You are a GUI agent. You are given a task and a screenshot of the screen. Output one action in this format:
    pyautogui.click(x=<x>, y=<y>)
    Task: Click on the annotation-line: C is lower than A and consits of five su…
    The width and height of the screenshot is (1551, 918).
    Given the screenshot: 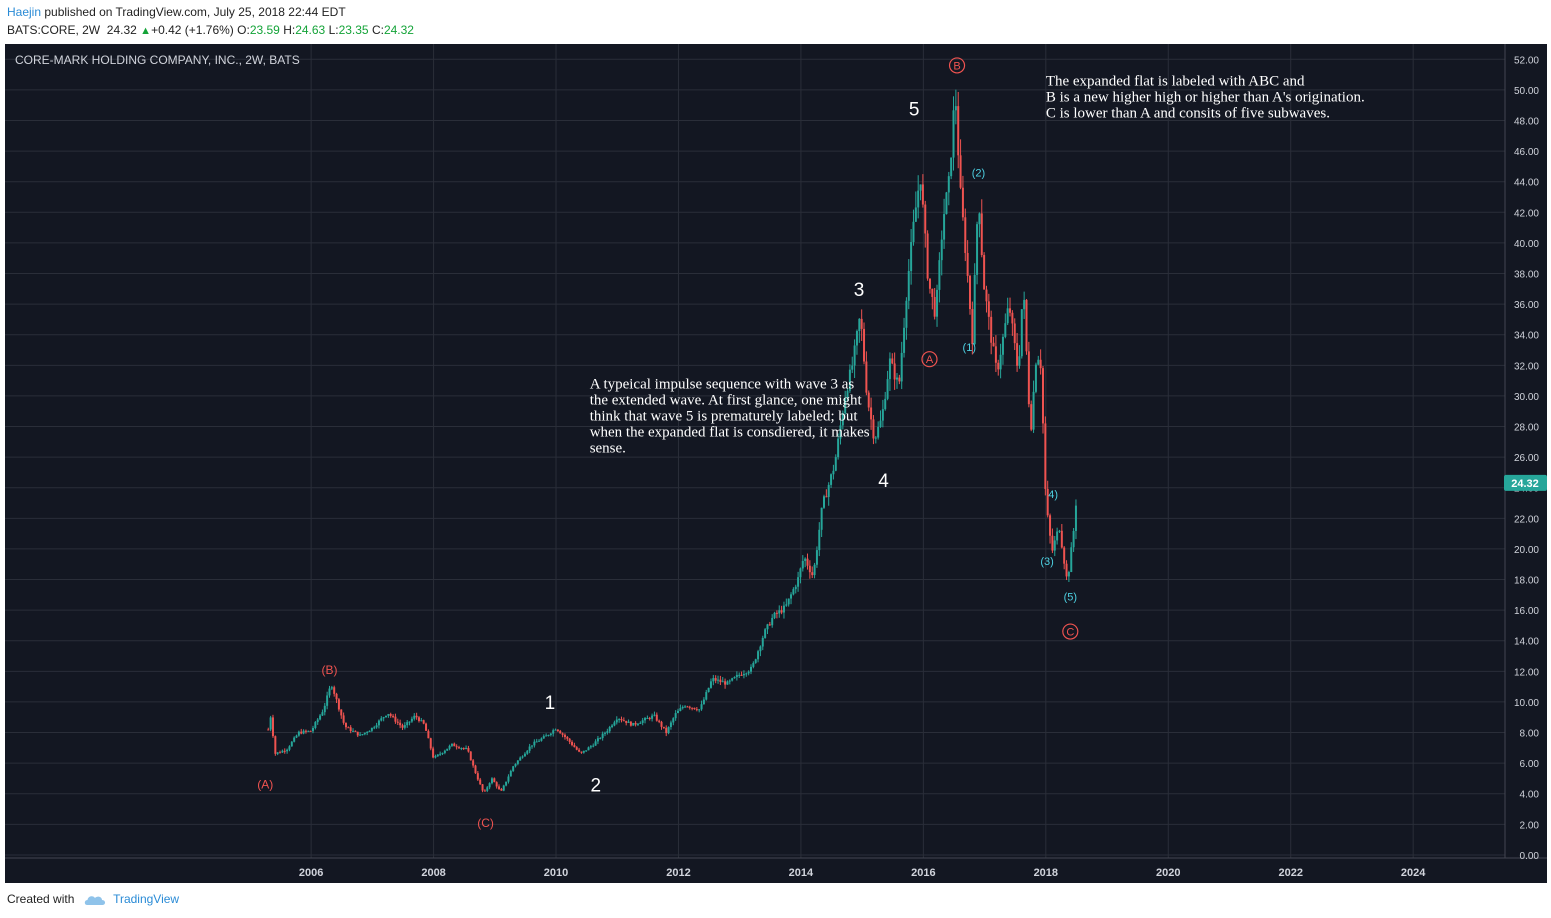 What is the action you would take?
    pyautogui.click(x=1188, y=113)
    